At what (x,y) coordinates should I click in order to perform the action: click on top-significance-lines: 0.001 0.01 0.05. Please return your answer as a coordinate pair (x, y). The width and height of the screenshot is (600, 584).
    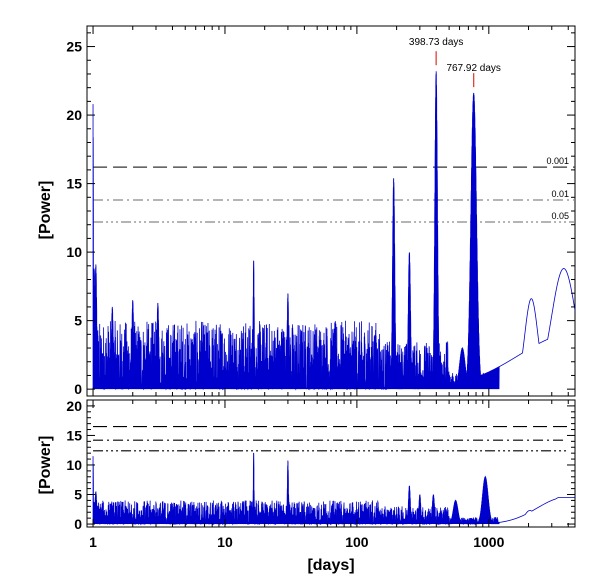
    Looking at the image, I should click on (334, 189).